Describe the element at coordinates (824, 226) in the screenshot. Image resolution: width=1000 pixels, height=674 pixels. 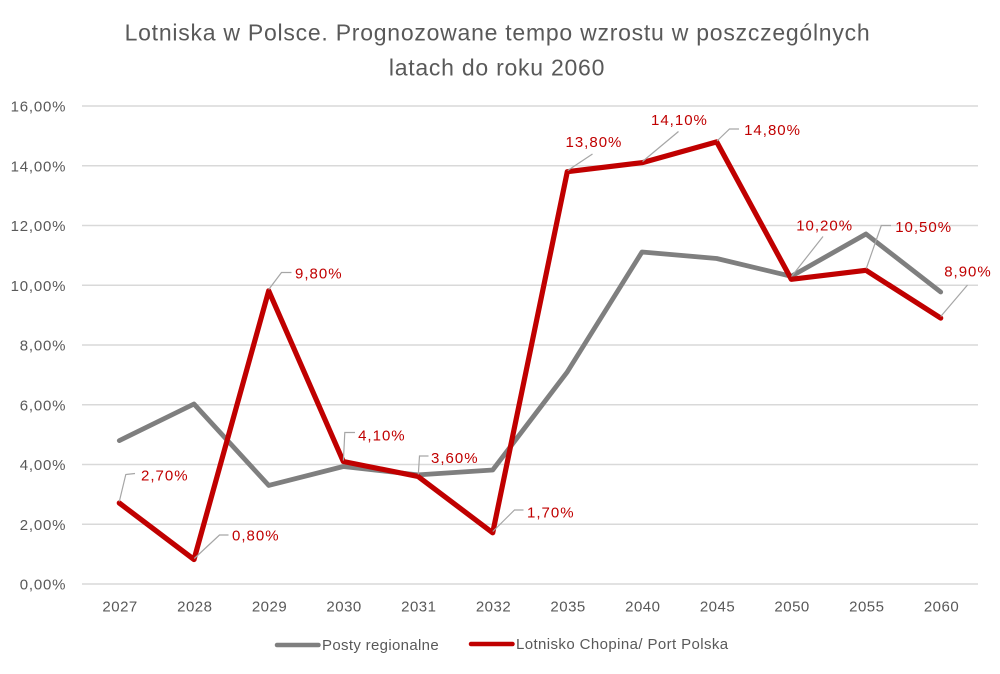
I see `svg-text: 10,20%` at that location.